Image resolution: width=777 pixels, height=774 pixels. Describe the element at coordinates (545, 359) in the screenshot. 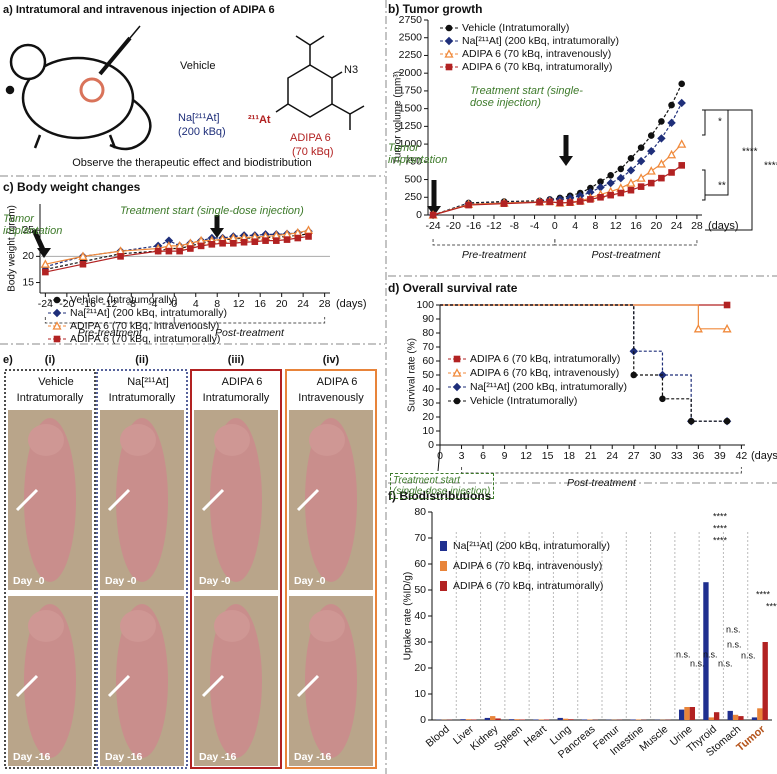

I see `legend-label: ADIPA 6 (70 kBq, intratumorally)` at that location.